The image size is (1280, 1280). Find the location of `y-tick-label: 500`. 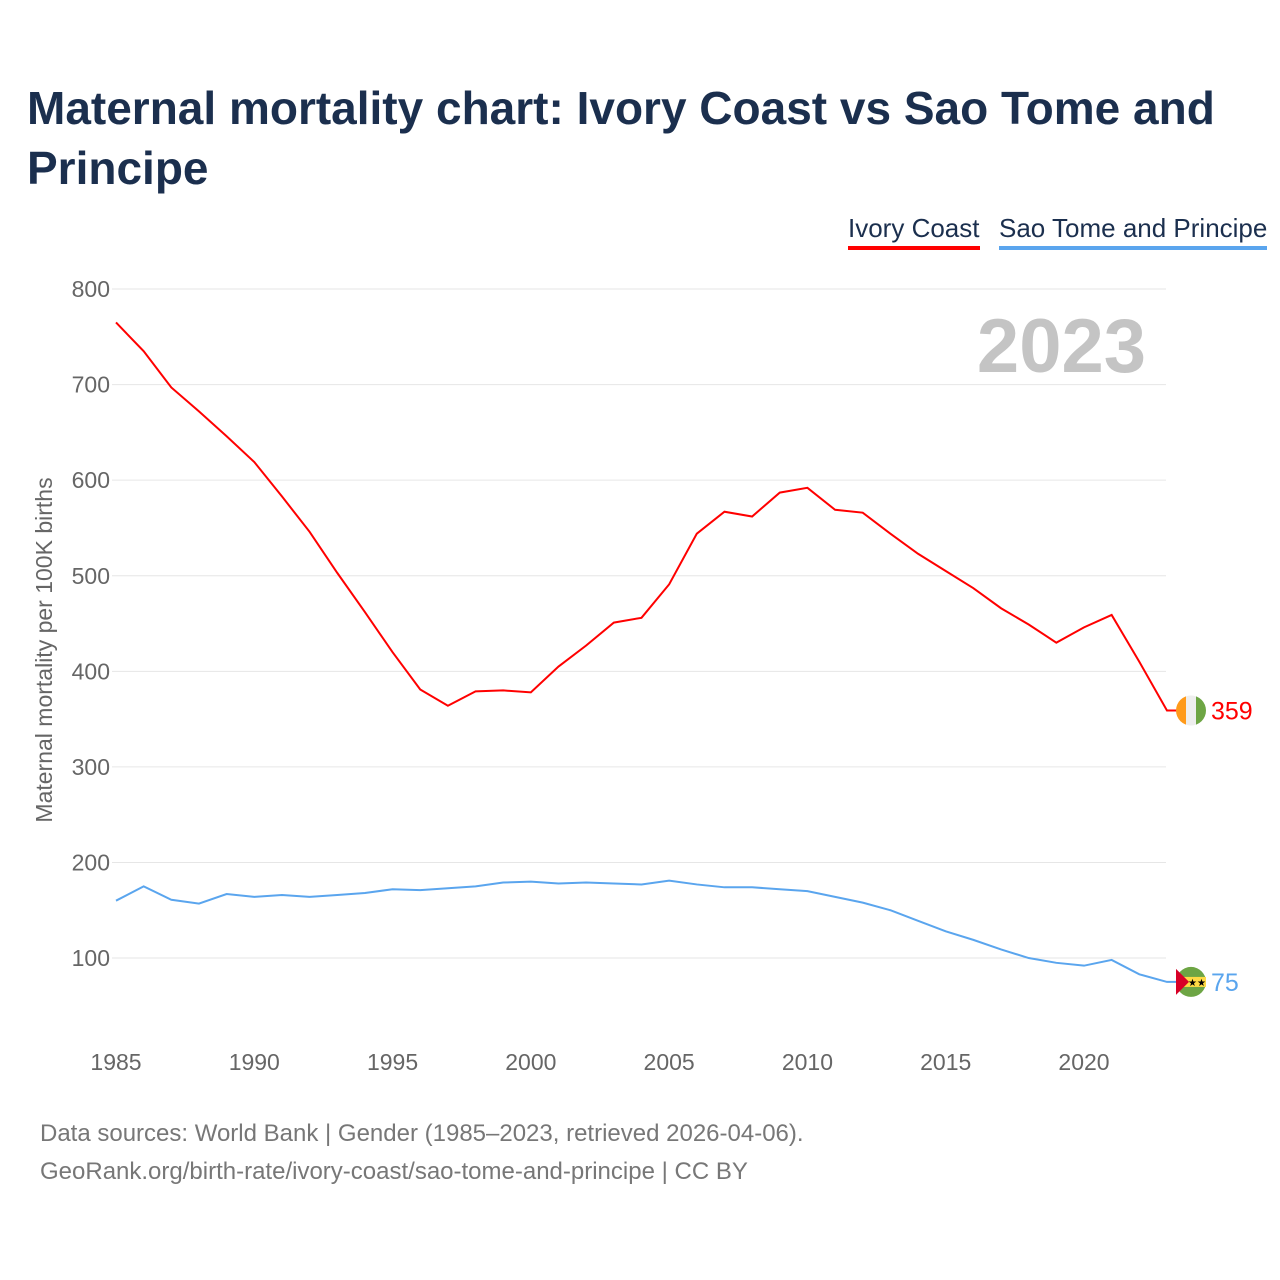

y-tick-label: 500 is located at coordinates (91, 576).